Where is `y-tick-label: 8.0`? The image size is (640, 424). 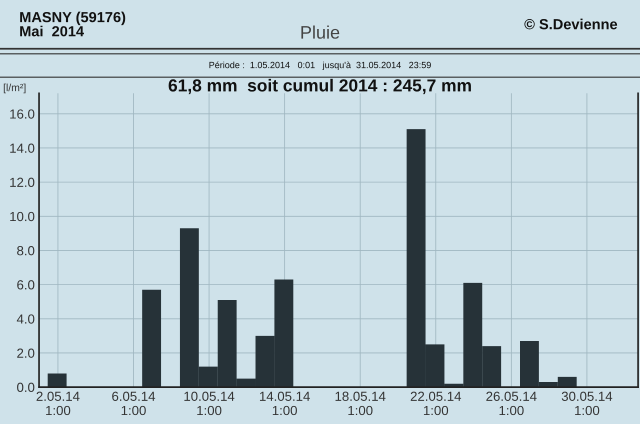 y-tick-label: 8.0 is located at coordinates (25, 251).